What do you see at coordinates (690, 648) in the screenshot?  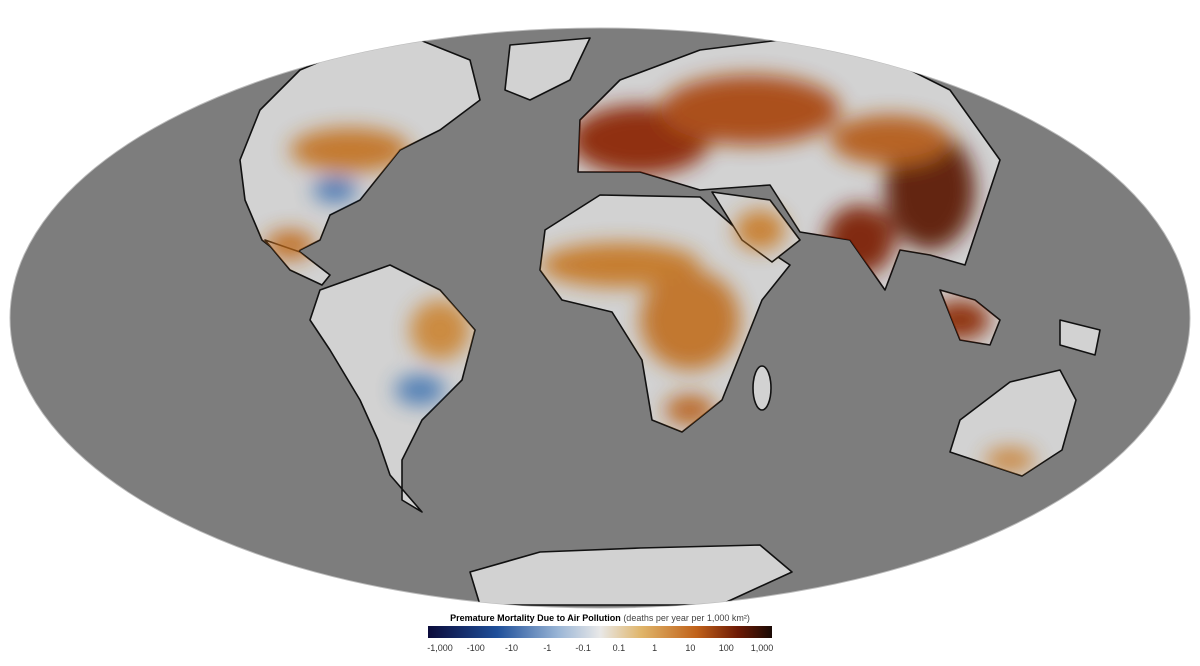 I see `legend-tick-label: 10` at bounding box center [690, 648].